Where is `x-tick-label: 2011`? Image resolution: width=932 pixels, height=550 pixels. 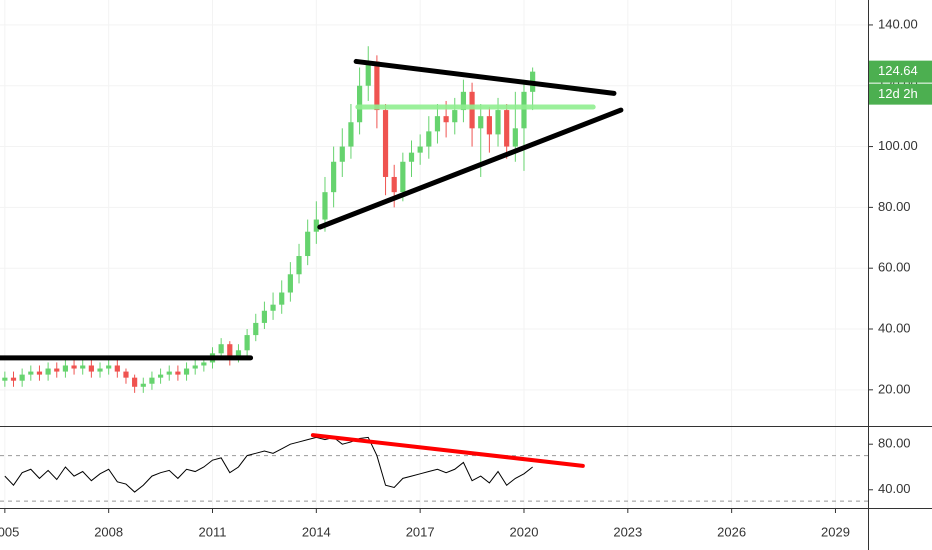 x-tick-label: 2011 is located at coordinates (213, 531).